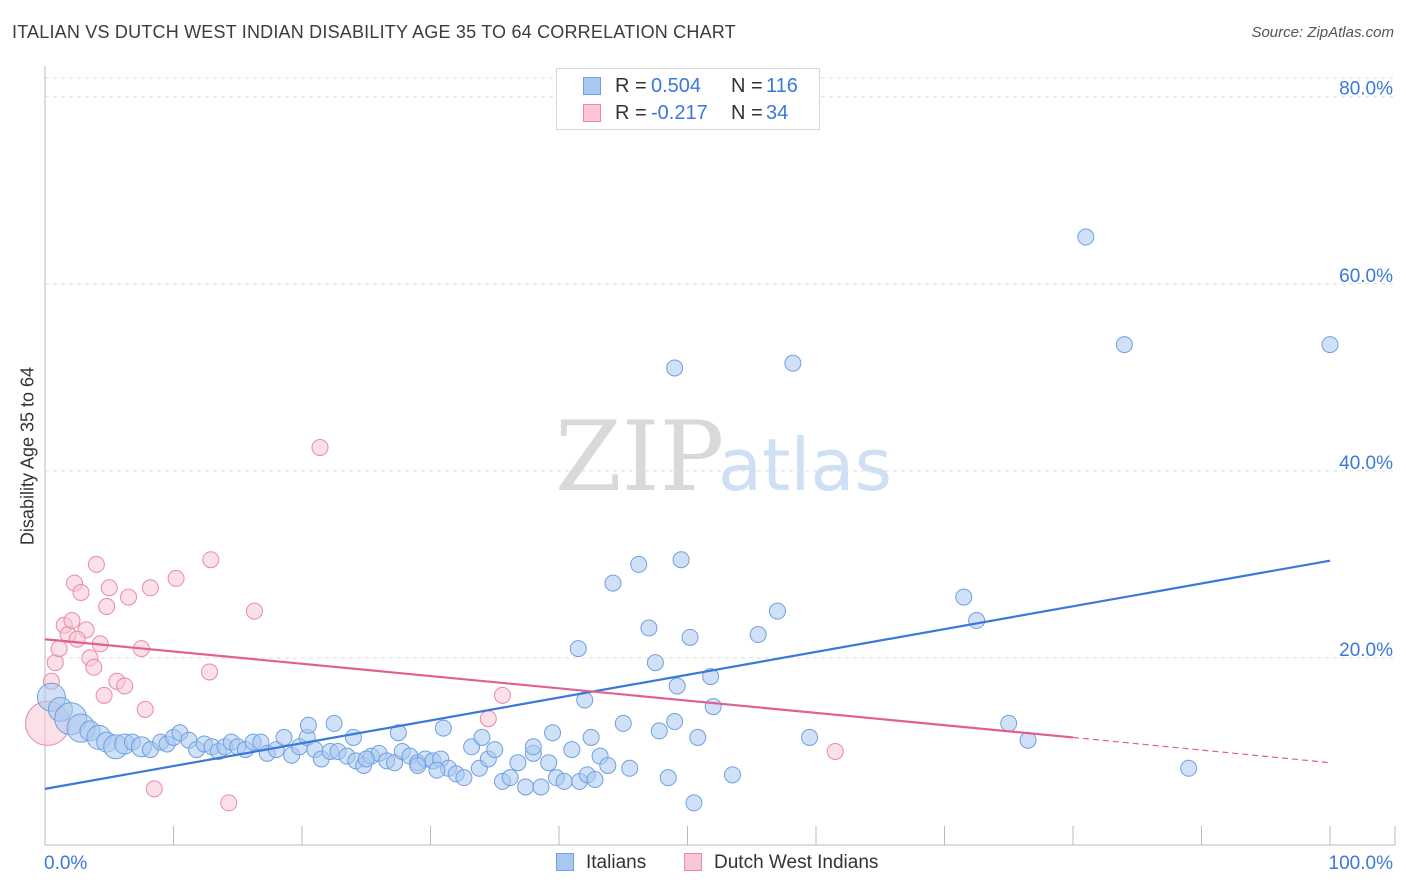 The image size is (1406, 892). What do you see at coordinates (679, 113) in the screenshot?
I see `r-value-dwi: -0.217` at bounding box center [679, 113].